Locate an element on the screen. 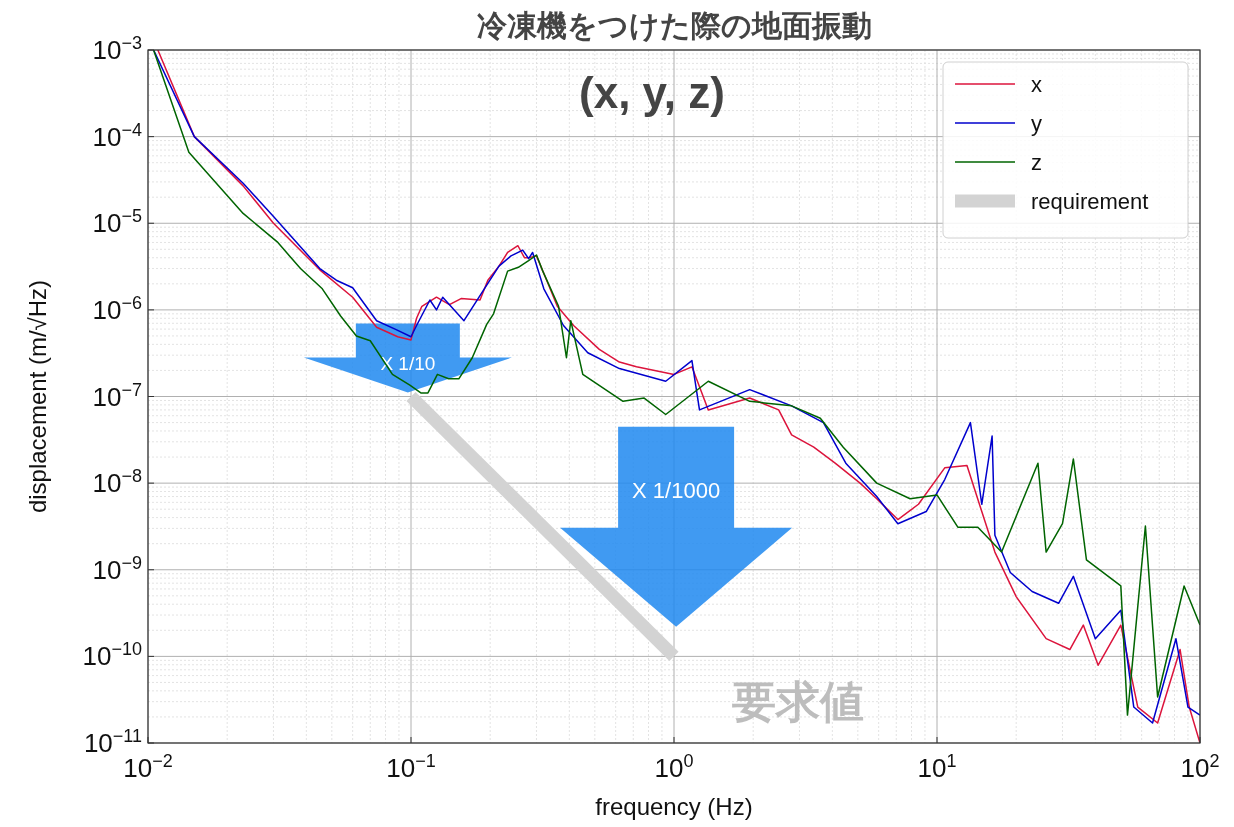  legend-label: y is located at coordinates (1036, 123).